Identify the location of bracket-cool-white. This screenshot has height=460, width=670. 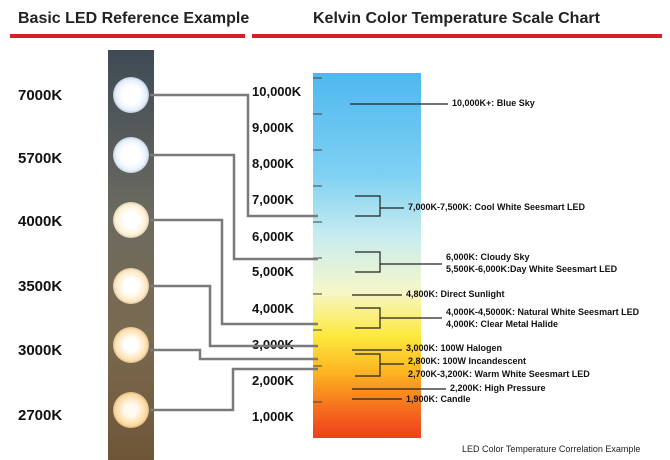
(368, 206).